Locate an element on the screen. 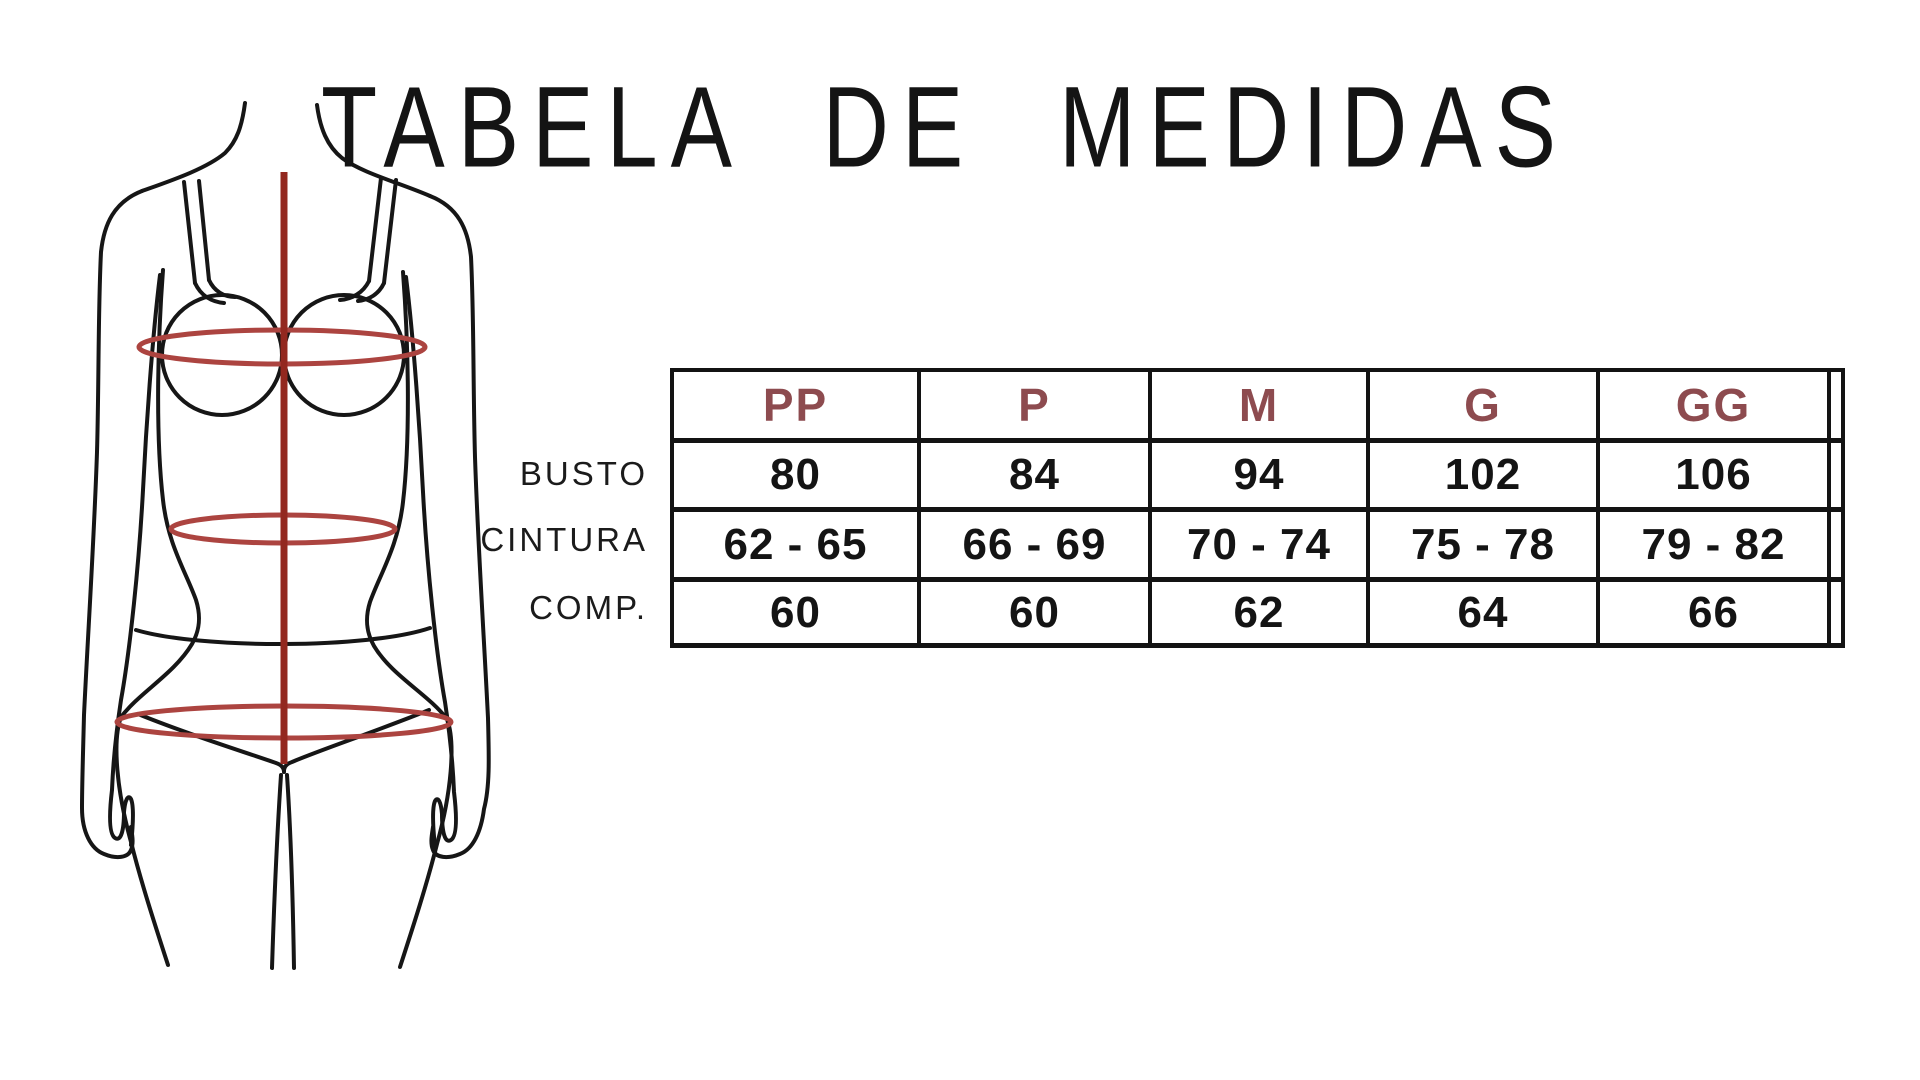 The width and height of the screenshot is (1920, 1080). leg-inner-right is located at coordinates (290, 871).